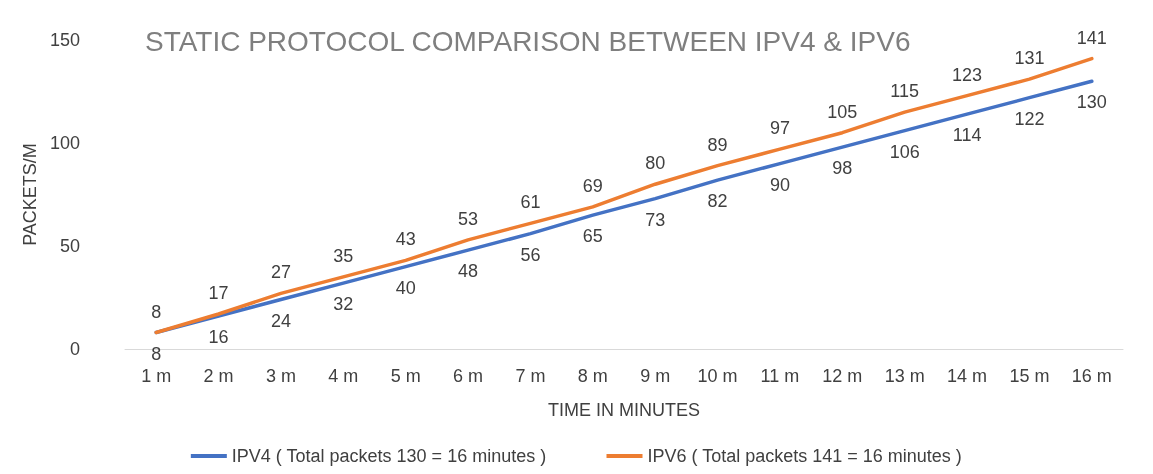  I want to click on data-label: 27, so click(280, 272).